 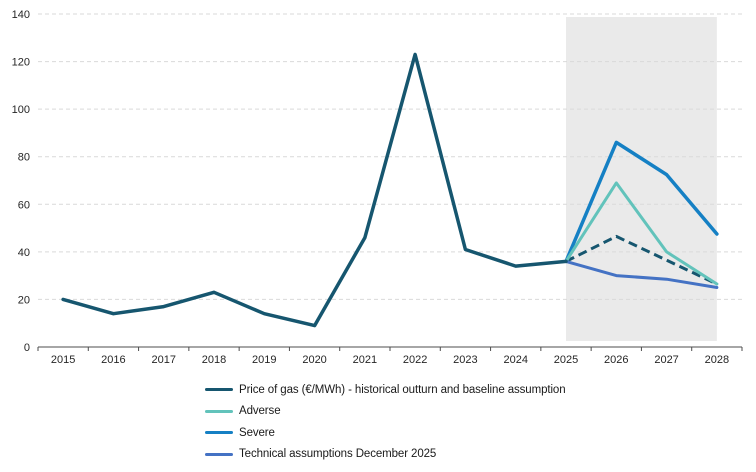 I want to click on x-tick-label: 2022, so click(x=415, y=360).